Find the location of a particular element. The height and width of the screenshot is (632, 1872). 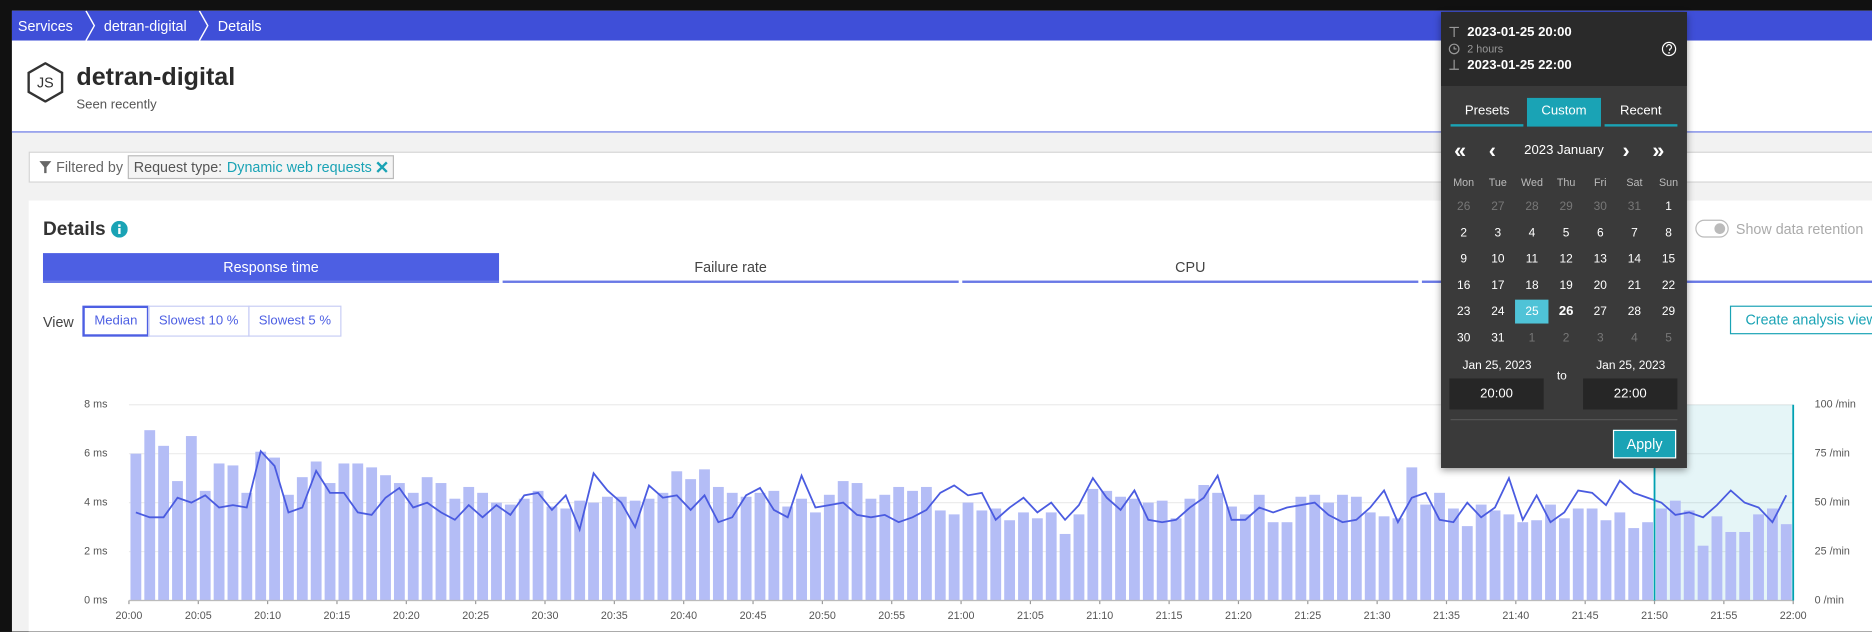

next-year: » is located at coordinates (1658, 150).